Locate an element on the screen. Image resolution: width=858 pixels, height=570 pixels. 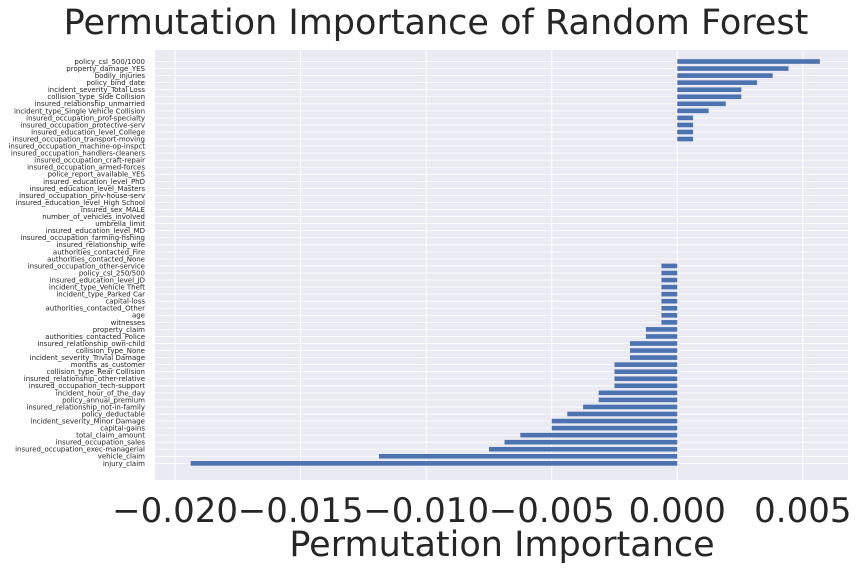
y-tick-label: incident_type_Parked Car is located at coordinates (100, 295).